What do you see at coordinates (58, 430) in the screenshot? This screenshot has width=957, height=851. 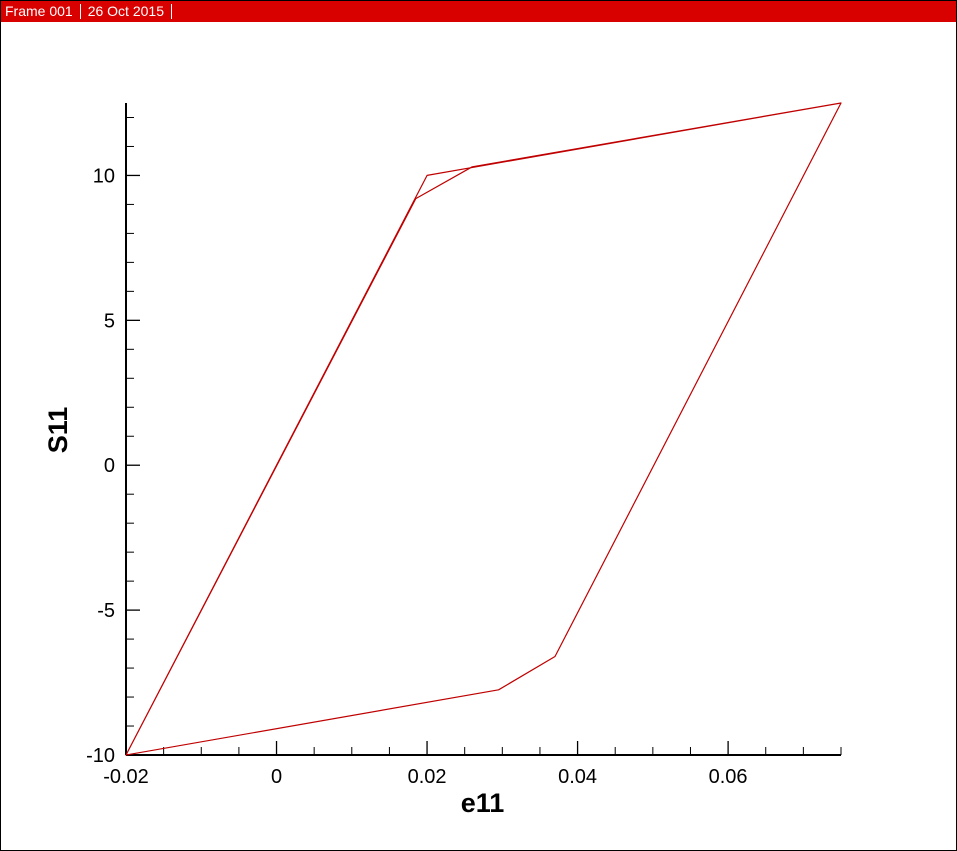 I see `y-axis-title: S11` at bounding box center [58, 430].